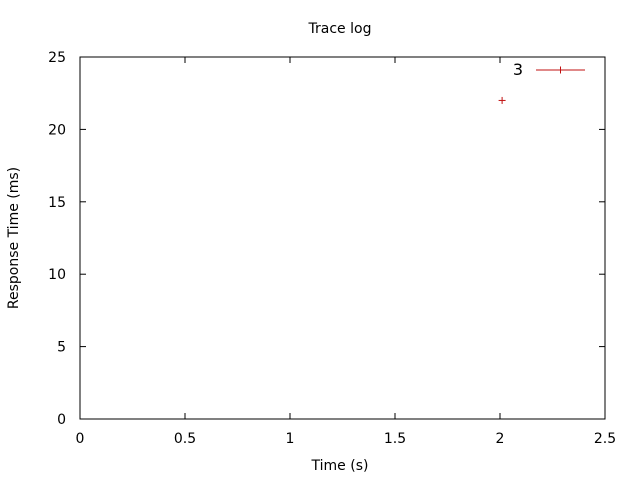 The image size is (640, 480). Describe the element at coordinates (57, 275) in the screenshot. I see `y-tick-label: 10` at that location.